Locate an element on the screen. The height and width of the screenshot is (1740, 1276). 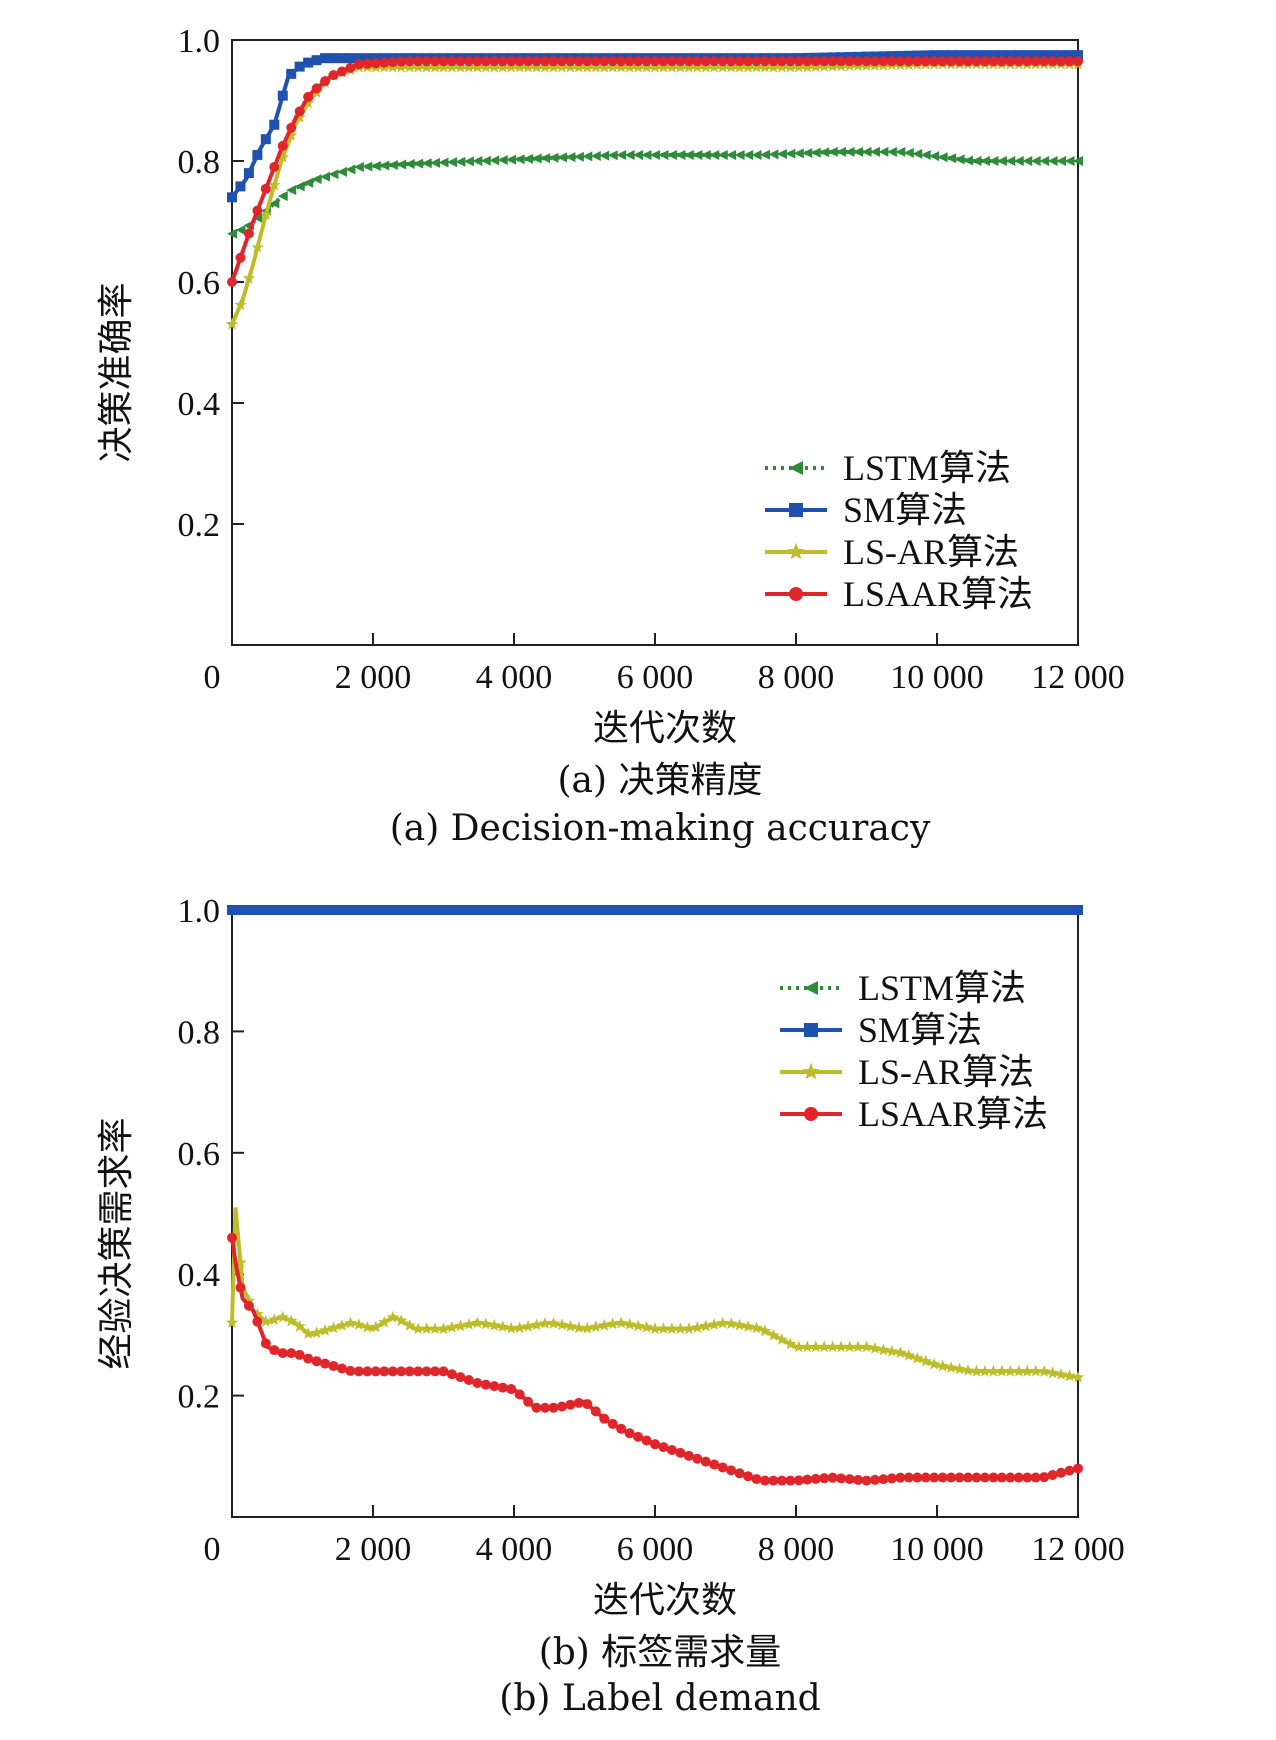
series-SM算法 is located at coordinates (655, 126).